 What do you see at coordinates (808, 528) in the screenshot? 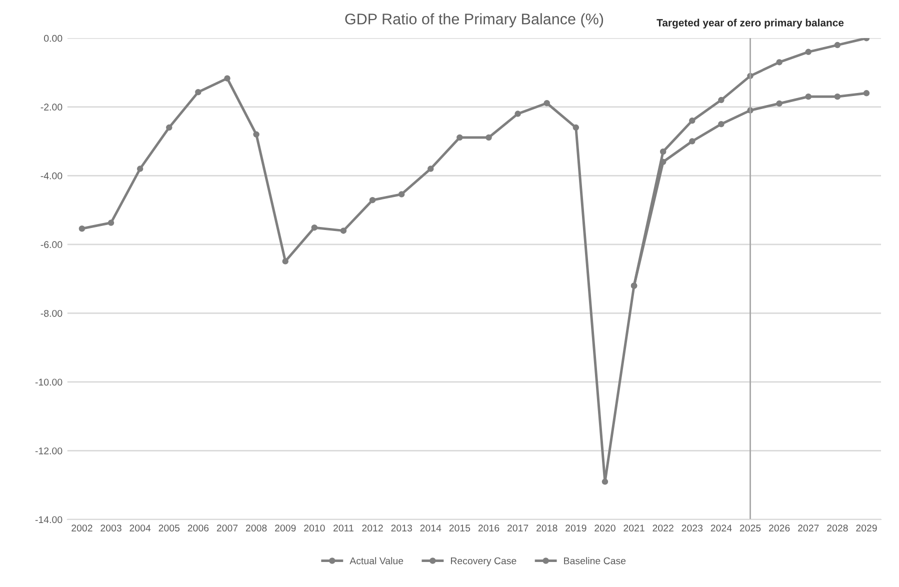
I see `x-tick-label: 2027` at bounding box center [808, 528].